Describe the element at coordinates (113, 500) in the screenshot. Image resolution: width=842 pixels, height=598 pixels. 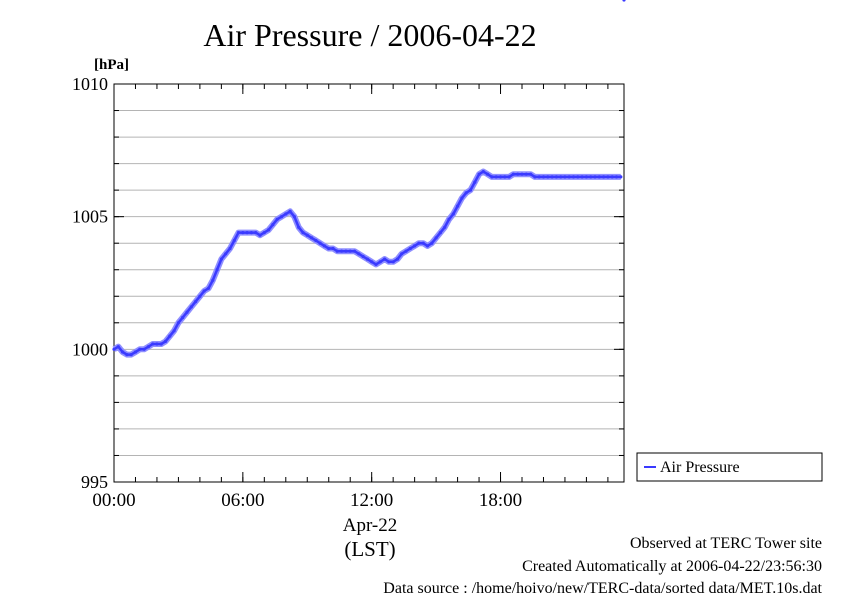
I see `x-tick-label: 00:00` at that location.